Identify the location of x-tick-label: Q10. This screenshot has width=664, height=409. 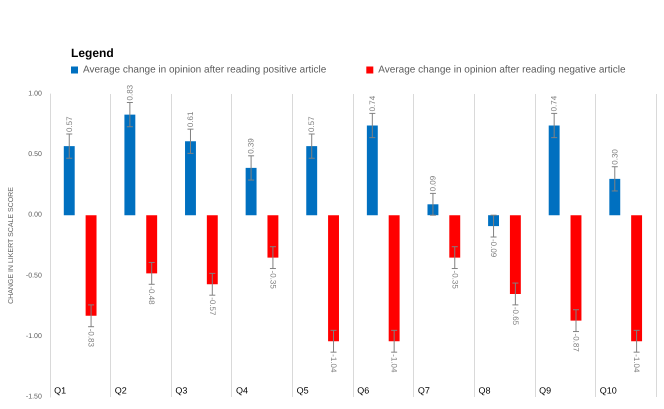
(608, 391).